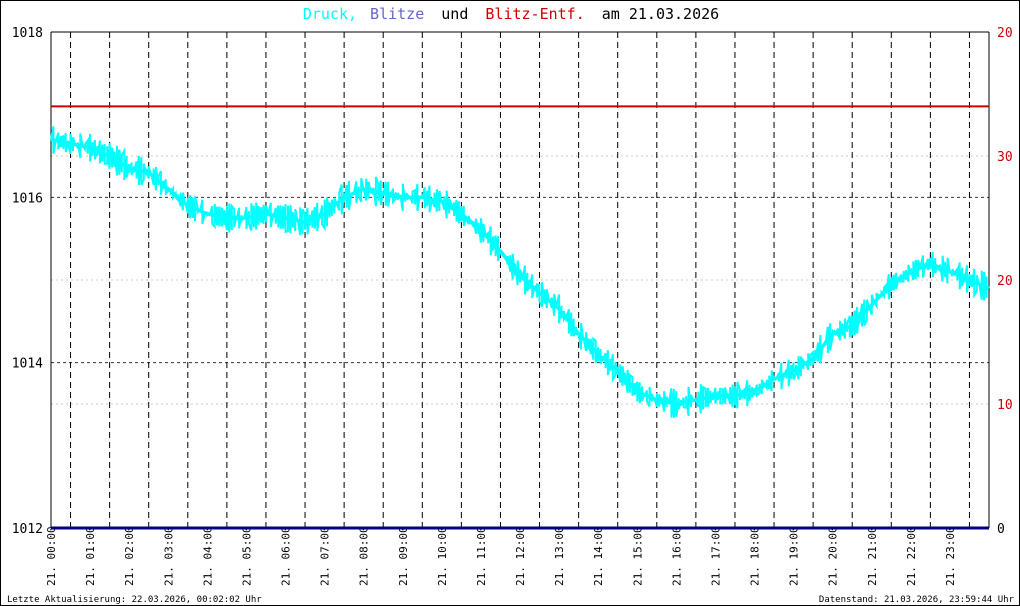 This screenshot has height=606, width=1020. Describe the element at coordinates (286, 556) in the screenshot. I see `x-tick-label: 21. 06:00` at that location.